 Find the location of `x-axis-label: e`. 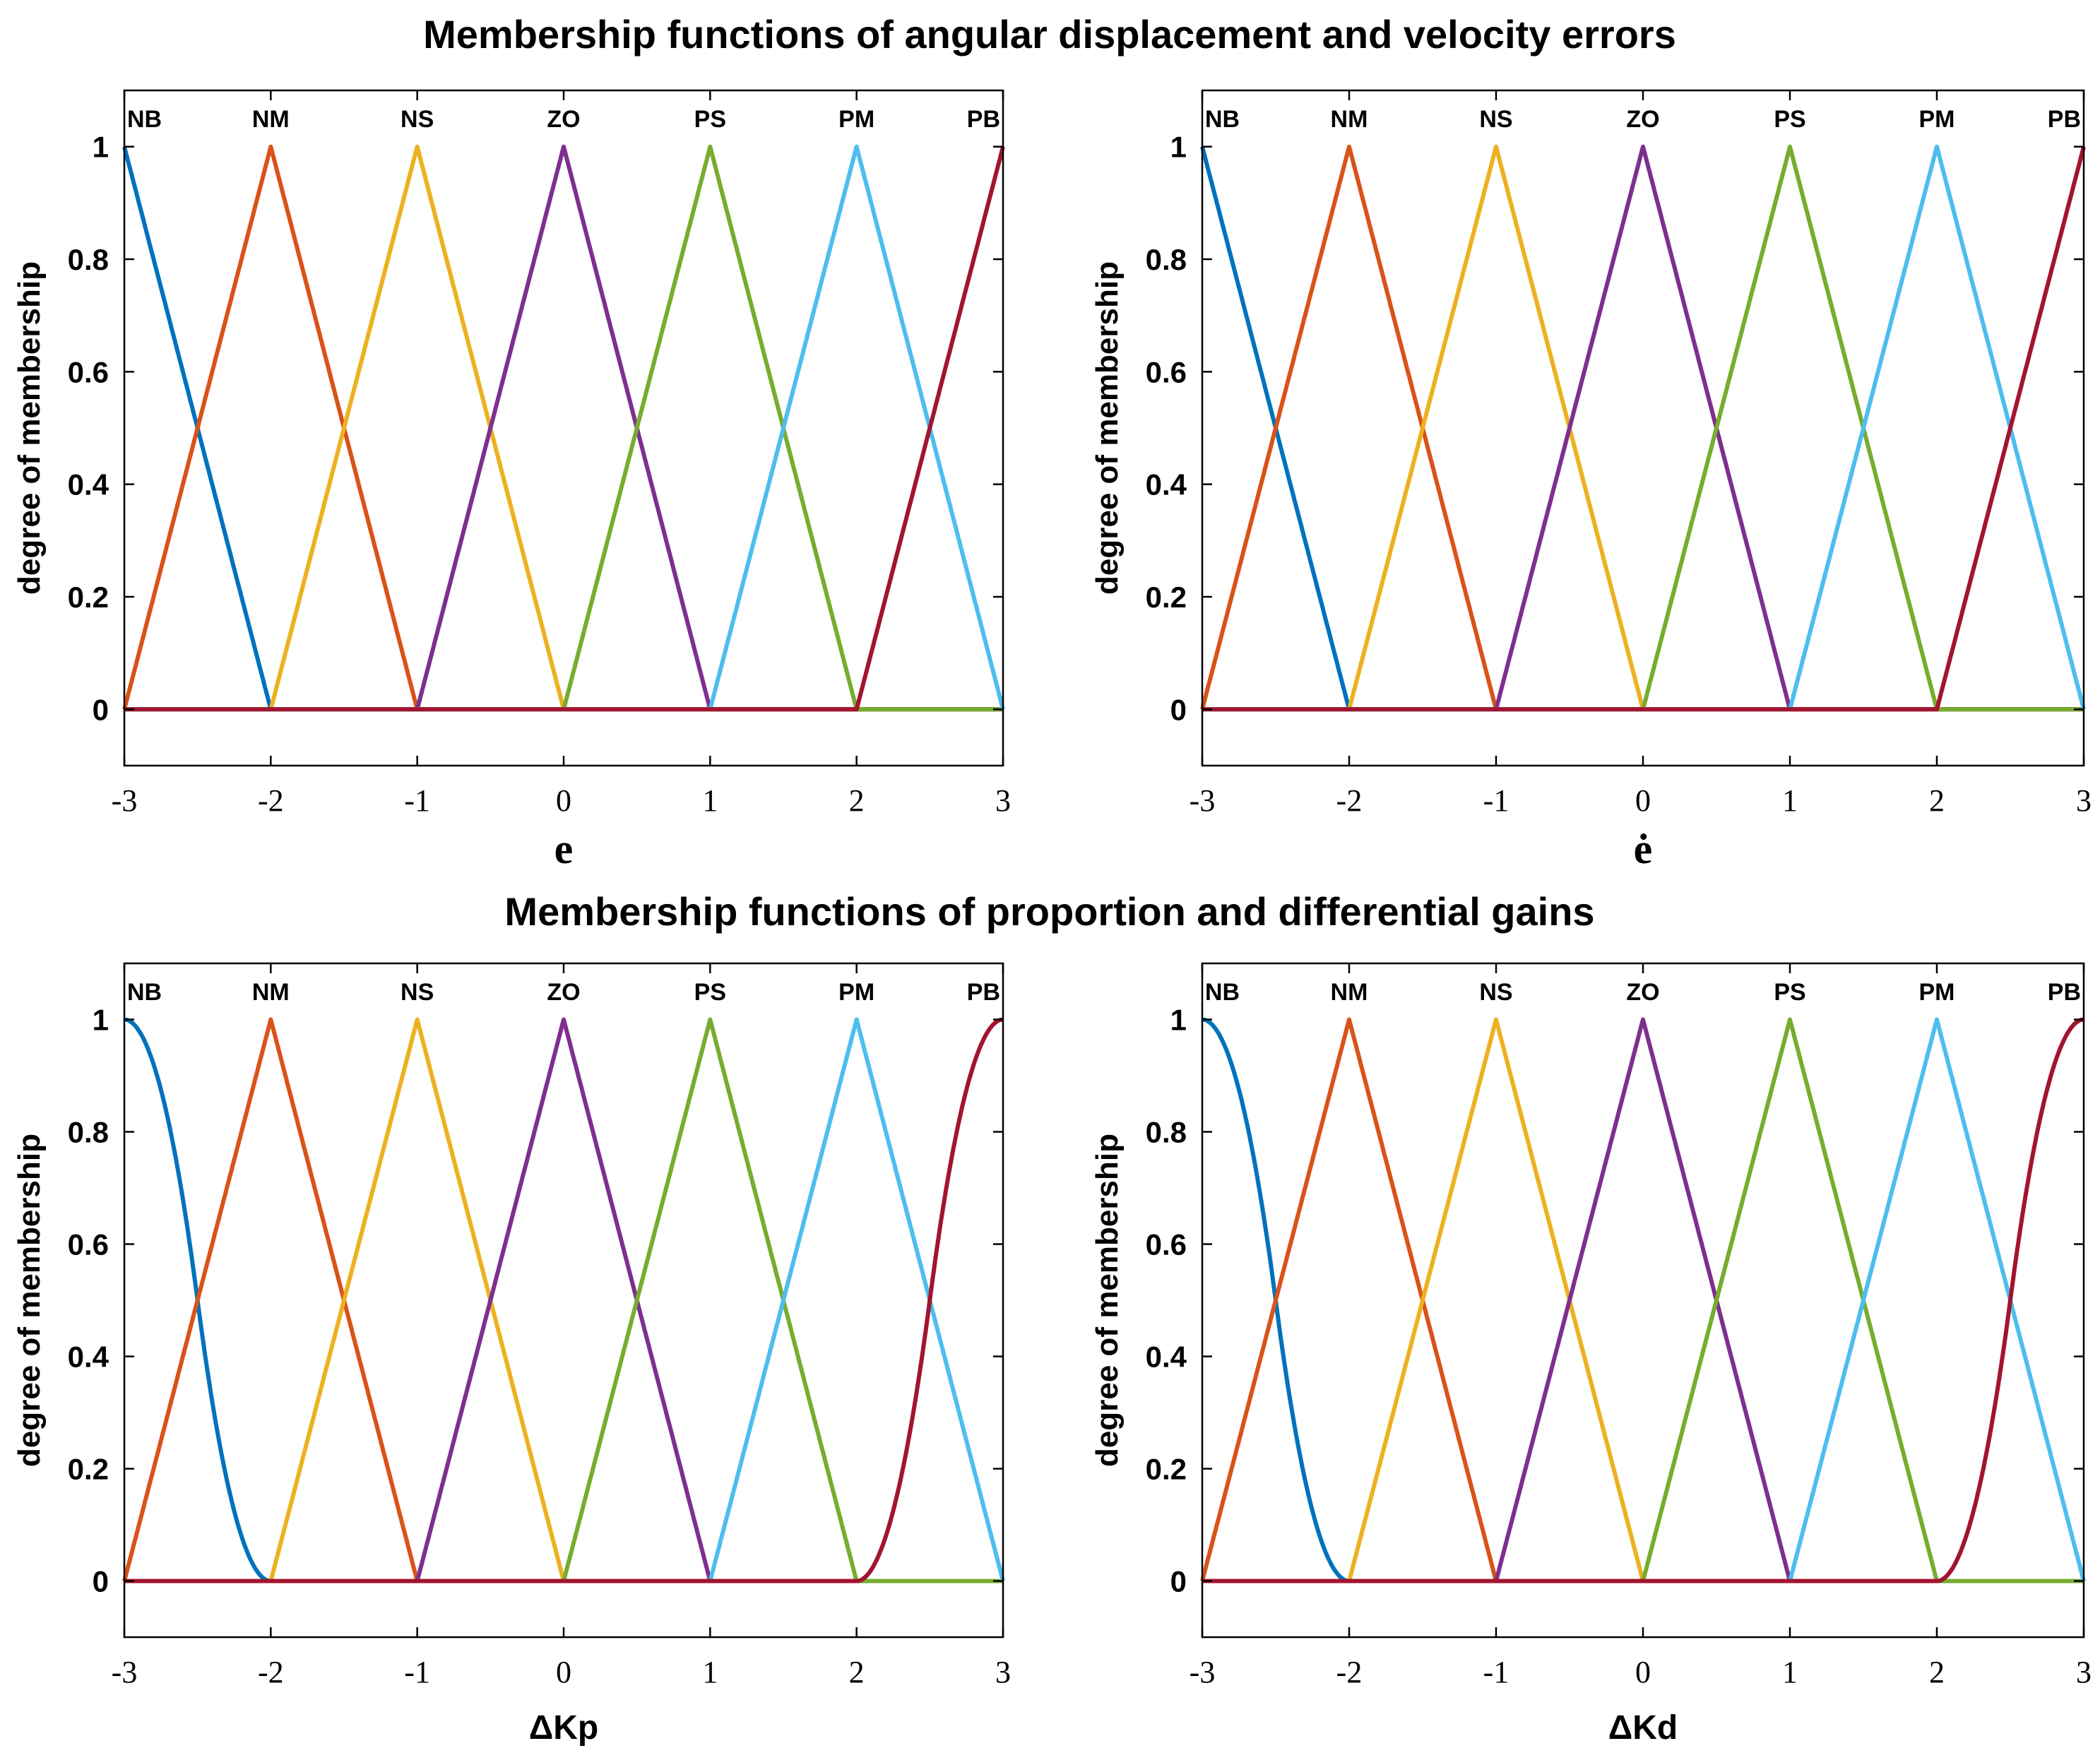

x-axis-label: e is located at coordinates (564, 849).